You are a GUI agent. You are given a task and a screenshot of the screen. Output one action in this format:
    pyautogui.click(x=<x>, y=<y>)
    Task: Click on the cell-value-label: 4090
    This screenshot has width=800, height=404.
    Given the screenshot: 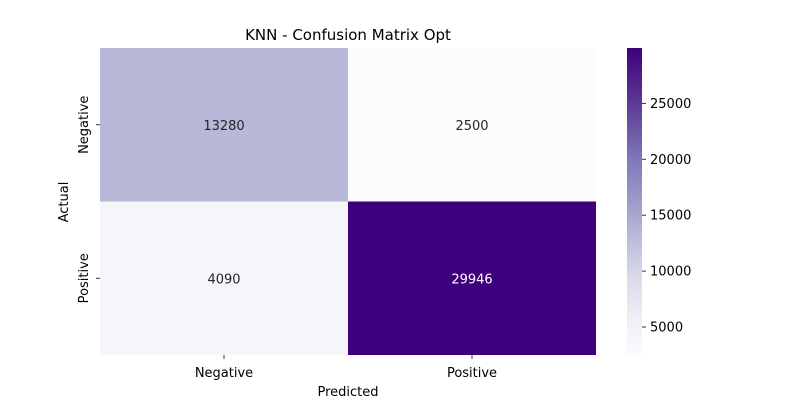 What is the action you would take?
    pyautogui.click(x=223, y=279)
    